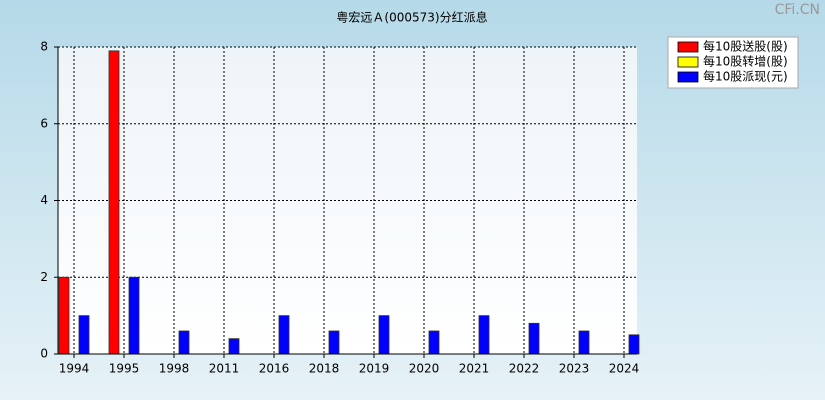 This screenshot has width=825, height=400. I want to click on y-tick-label: 2, so click(44, 277).